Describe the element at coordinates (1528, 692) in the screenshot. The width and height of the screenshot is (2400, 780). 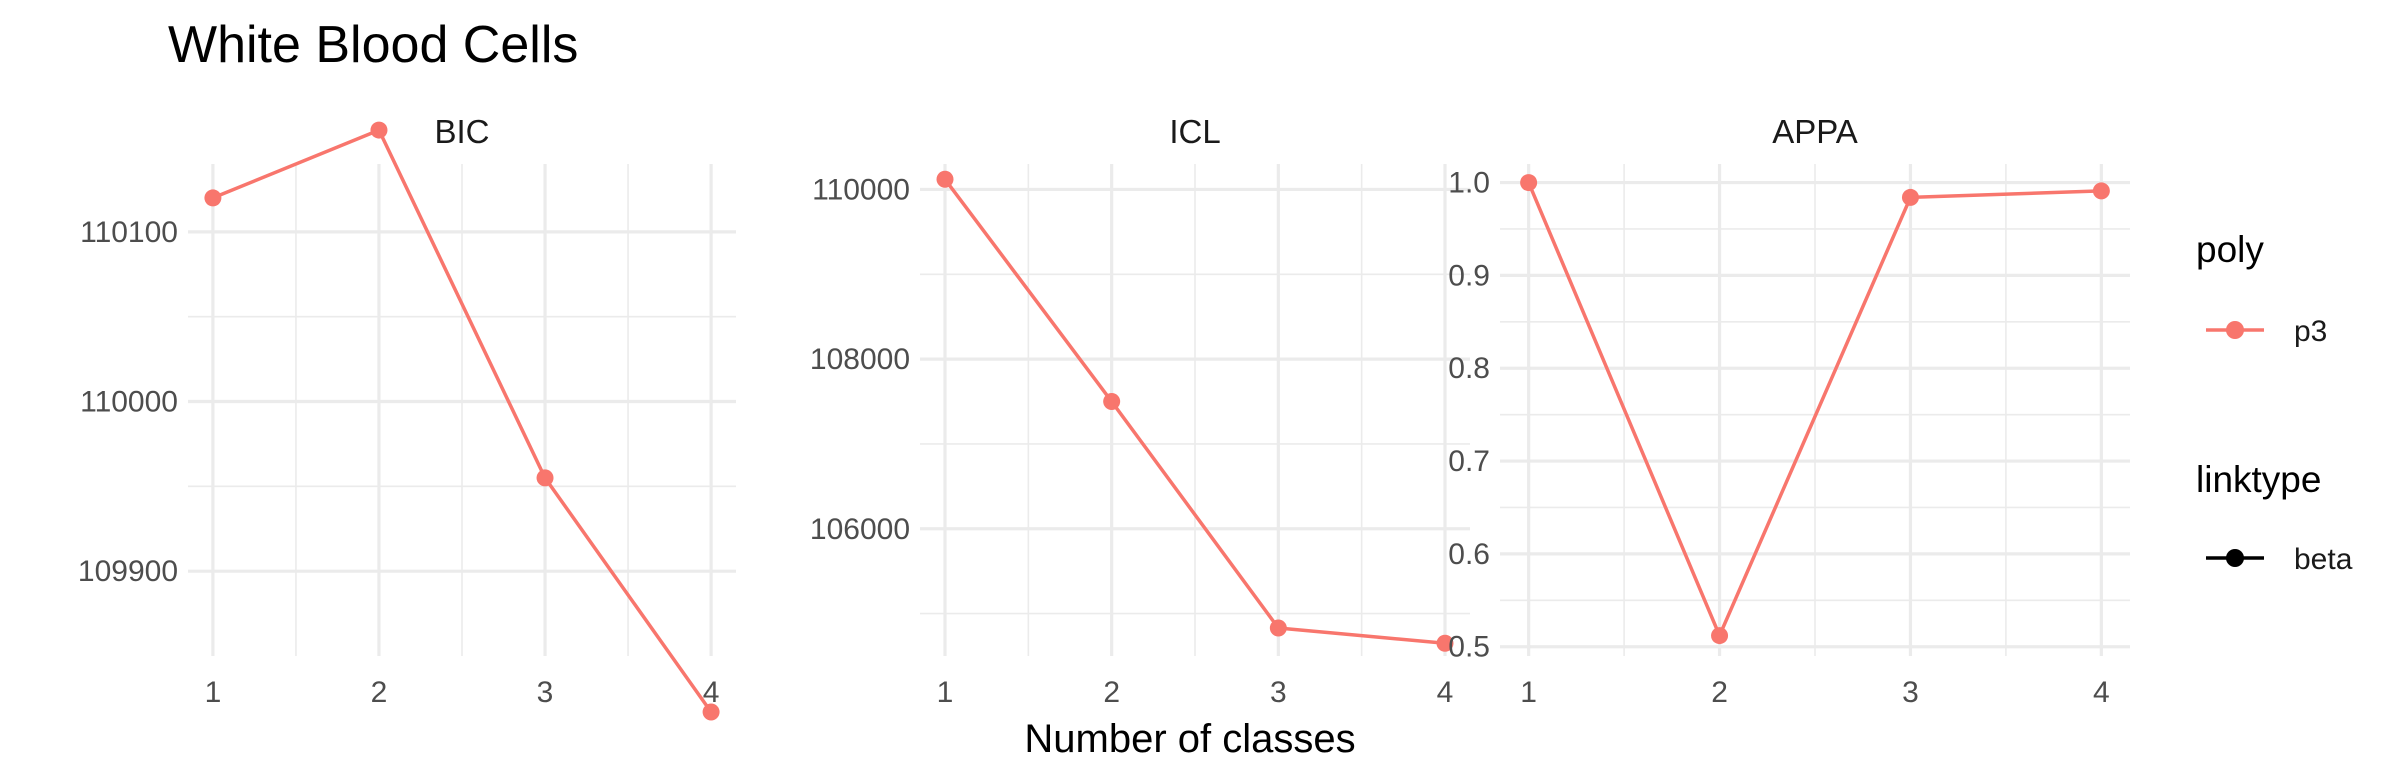
I see `x-tick-label-appa: 1` at that location.